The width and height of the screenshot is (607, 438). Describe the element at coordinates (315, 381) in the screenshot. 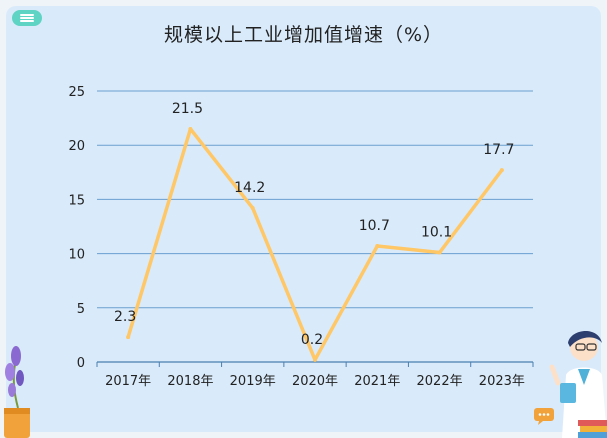

I see `x-tick-label: 2020年` at that location.